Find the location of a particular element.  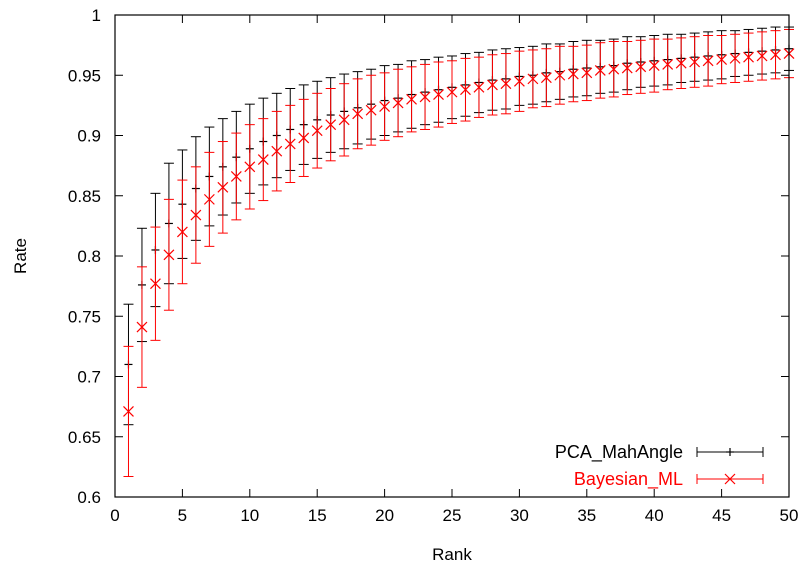

y-tick-label: 0.6 is located at coordinates (89, 497).